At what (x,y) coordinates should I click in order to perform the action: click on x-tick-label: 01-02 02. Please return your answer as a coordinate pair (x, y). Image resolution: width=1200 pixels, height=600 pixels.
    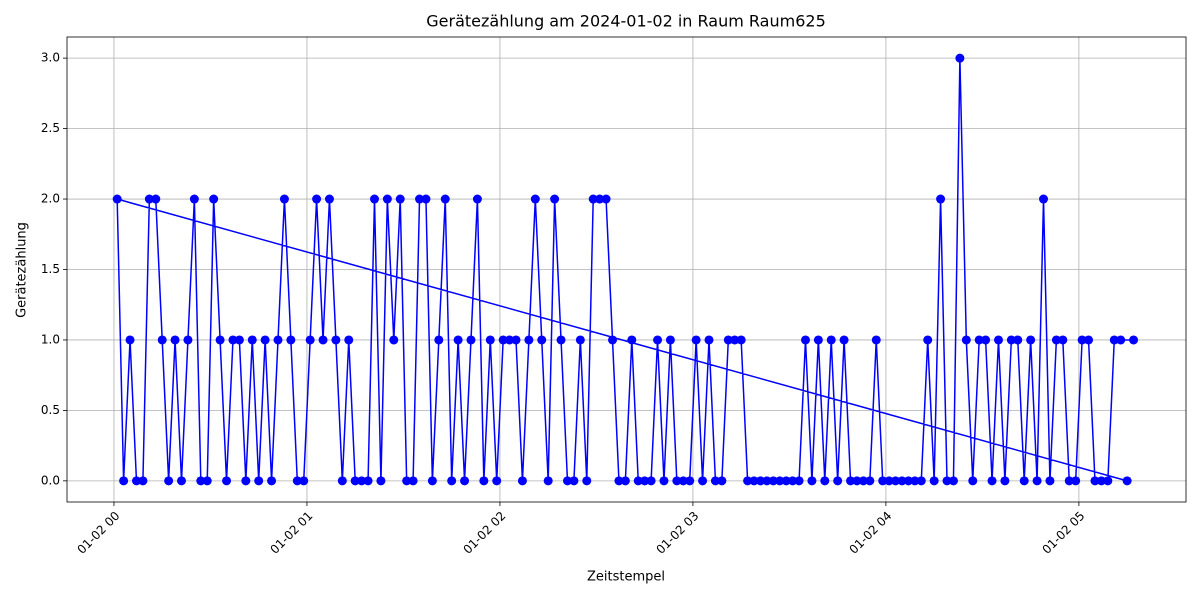
    Looking at the image, I should click on (484, 533).